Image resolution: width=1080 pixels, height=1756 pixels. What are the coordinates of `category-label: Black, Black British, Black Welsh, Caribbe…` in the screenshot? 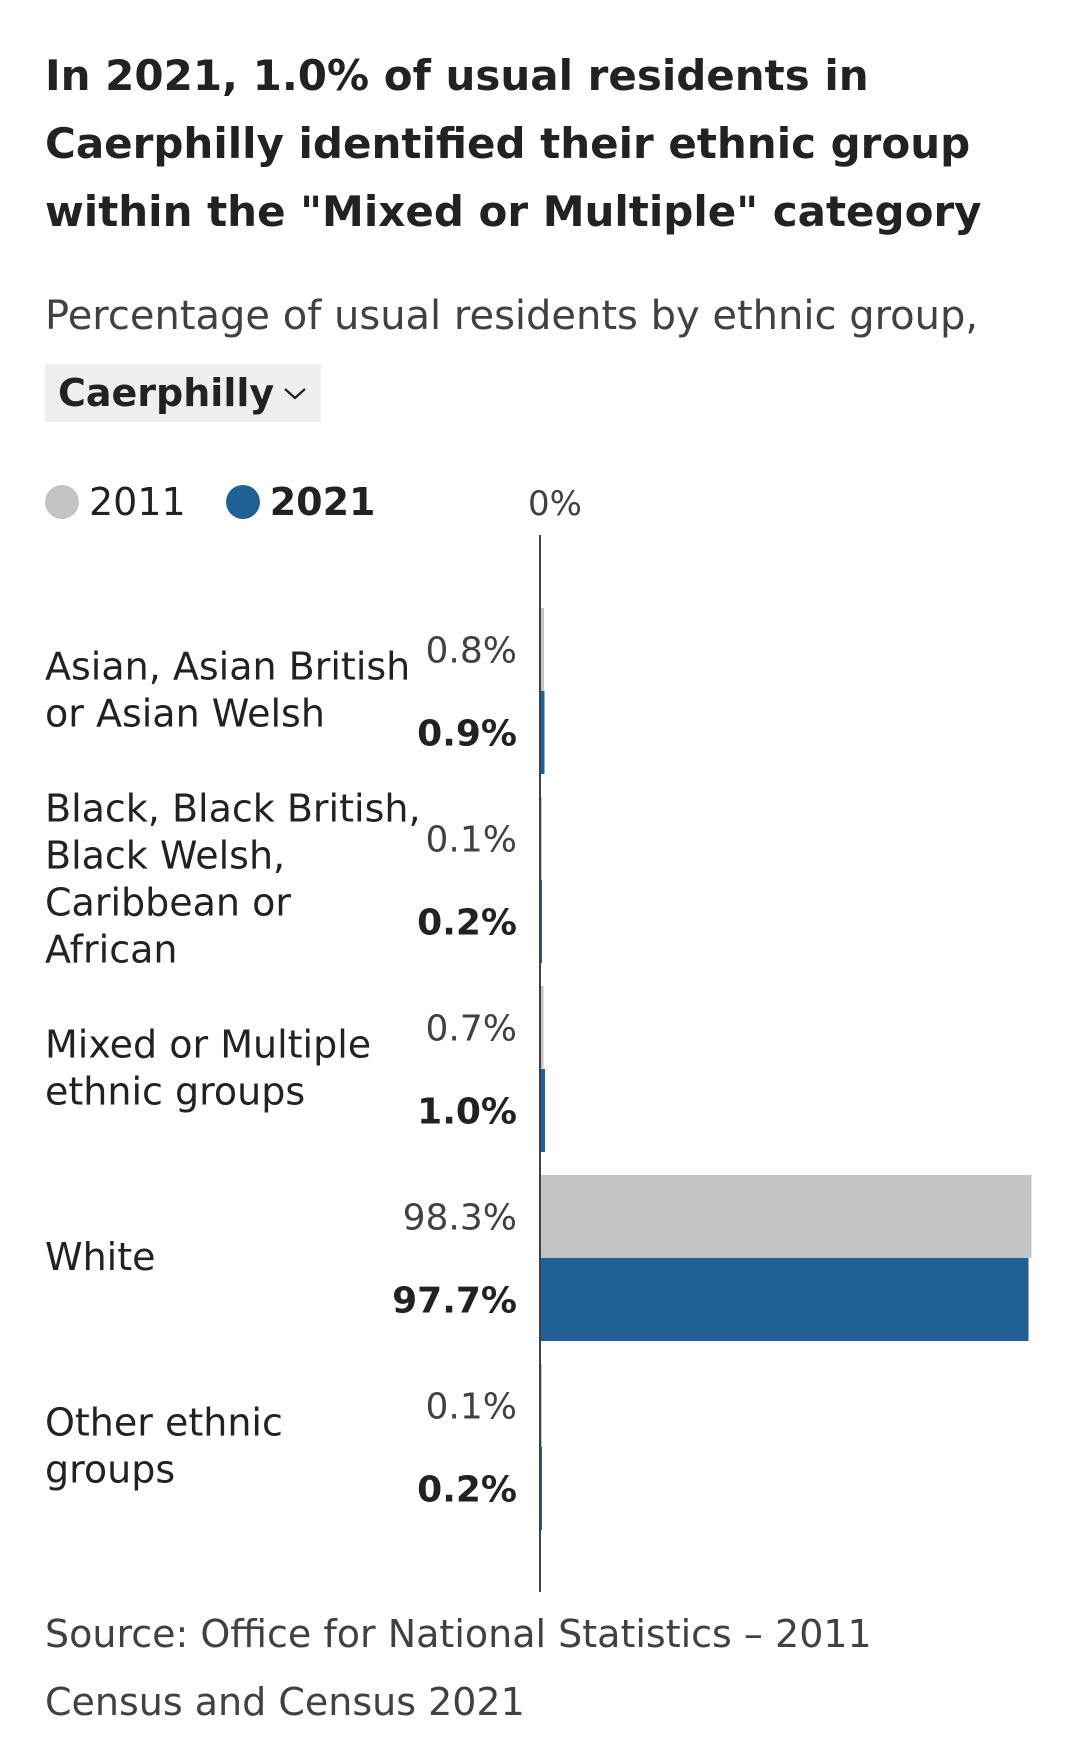 It's located at (233, 879).